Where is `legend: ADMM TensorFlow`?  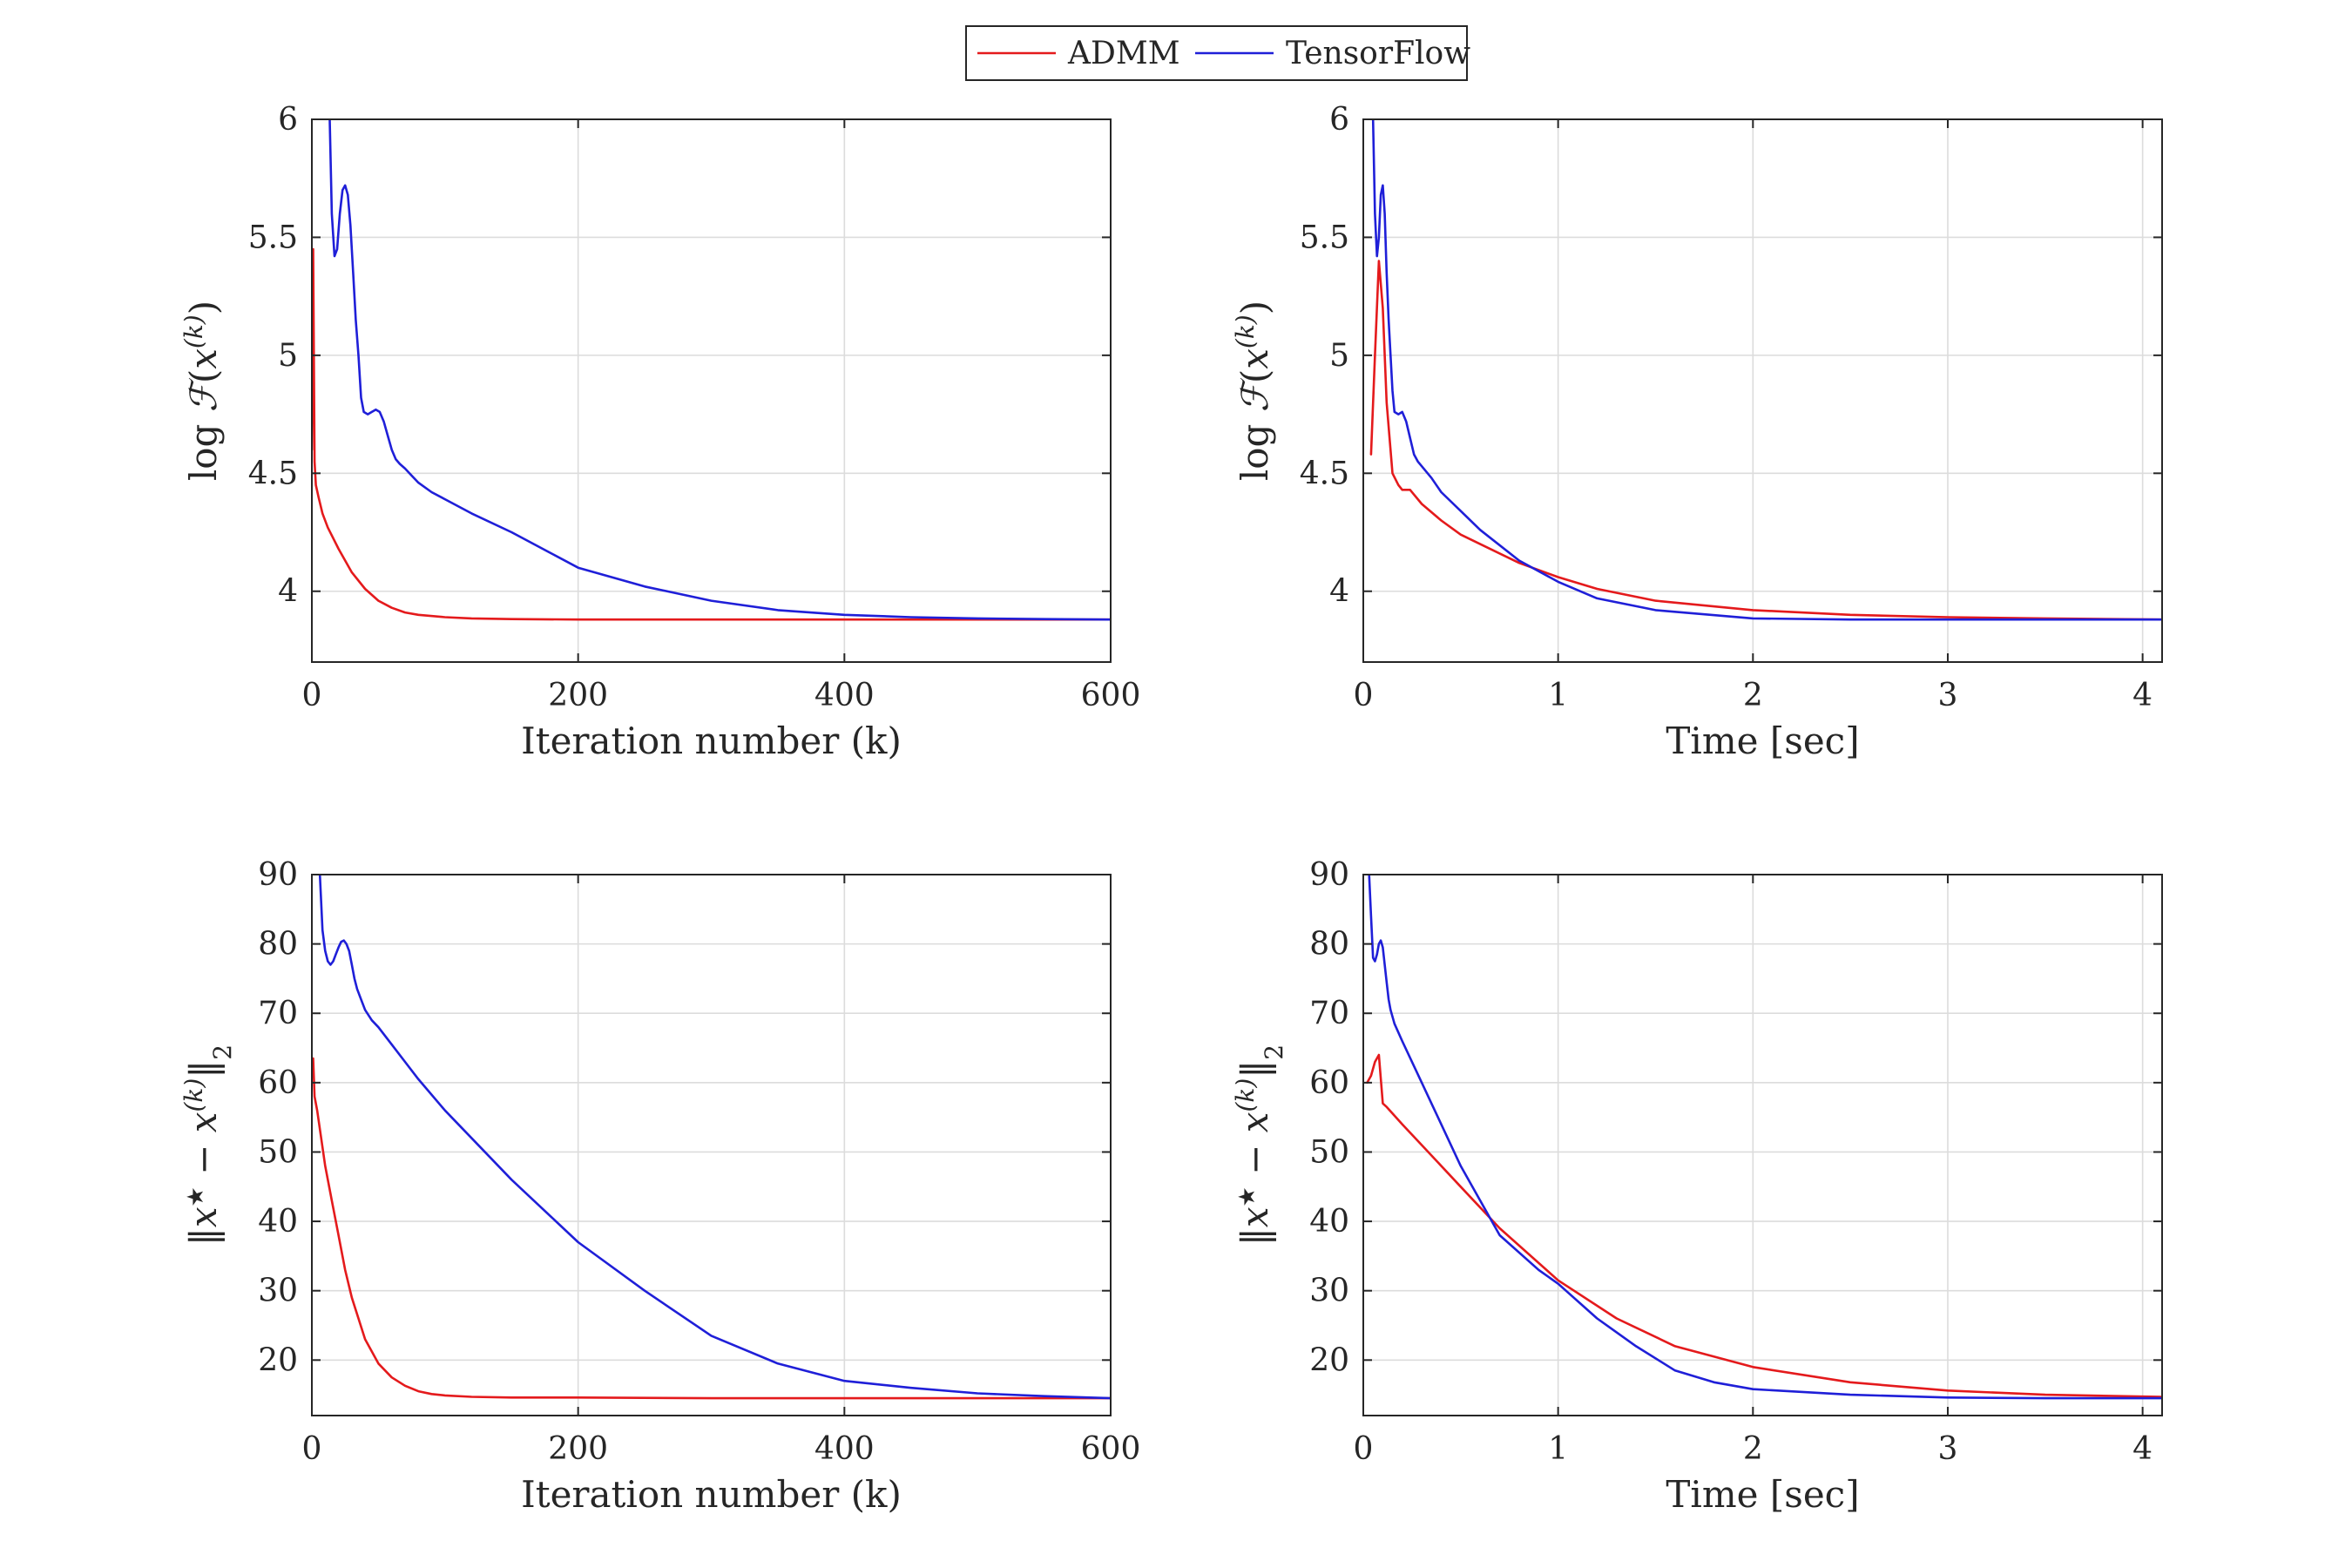
legend: ADMM TensorFlow is located at coordinates (1217, 53).